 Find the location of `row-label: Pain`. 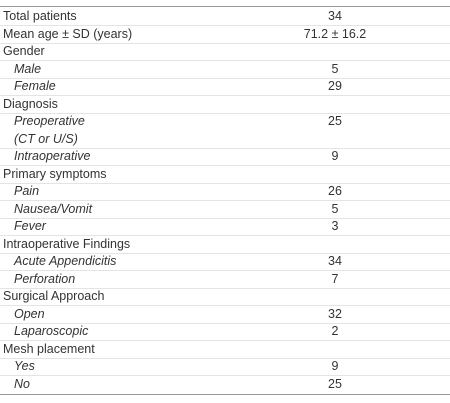

row-label: Pain is located at coordinates (27, 191).